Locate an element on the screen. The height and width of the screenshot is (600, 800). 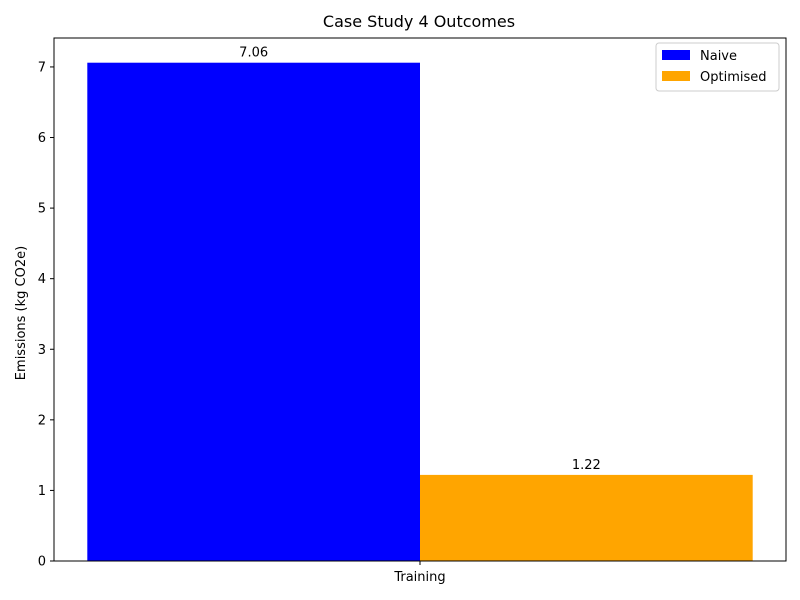
data-label-optimised: 1.22 is located at coordinates (586, 465).